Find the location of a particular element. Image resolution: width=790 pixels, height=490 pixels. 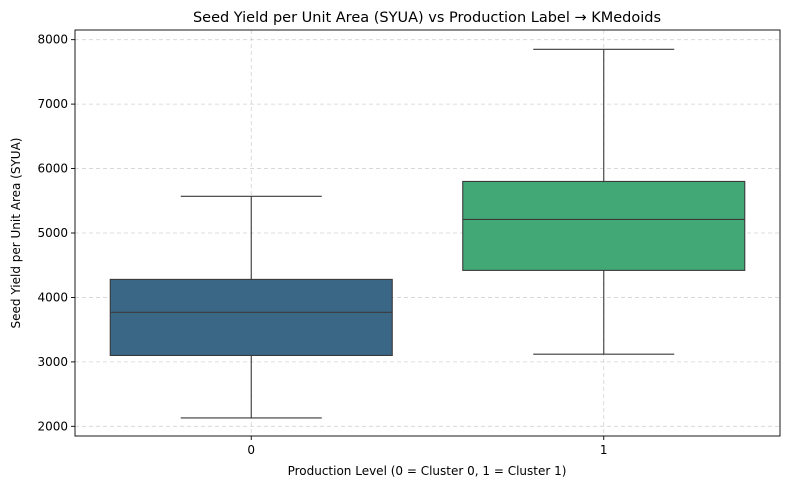

y-tick-label: 2000 is located at coordinates (52, 426).